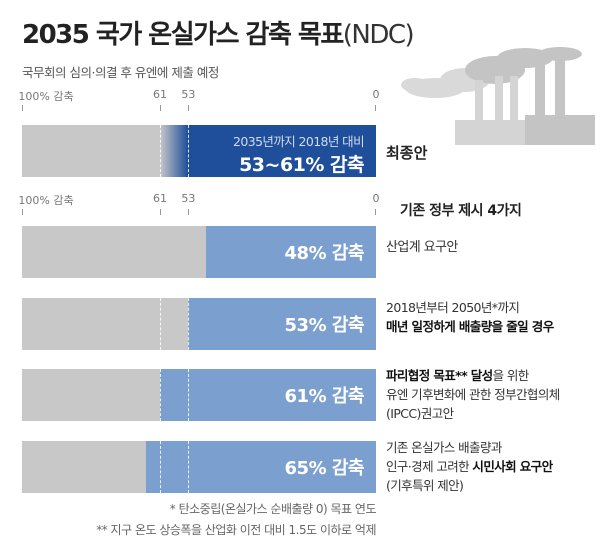 The height and width of the screenshot is (547, 600). What do you see at coordinates (473, 413) in the screenshot?
I see `description-line: (IPCC)권고안` at bounding box center [473, 413].